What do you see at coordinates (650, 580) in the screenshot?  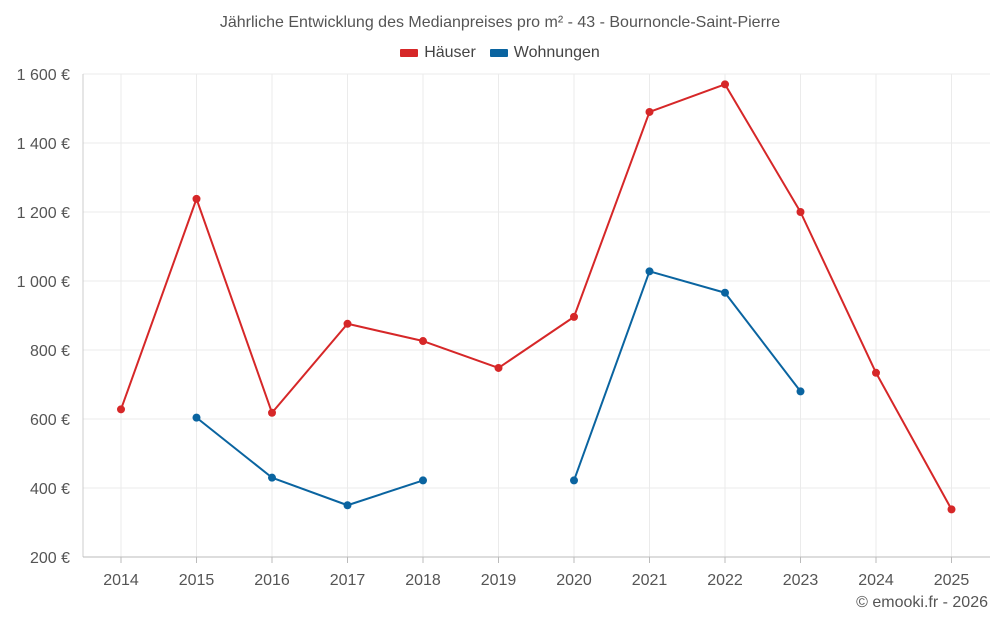 I see `x-tick-label: 2021` at bounding box center [650, 580].